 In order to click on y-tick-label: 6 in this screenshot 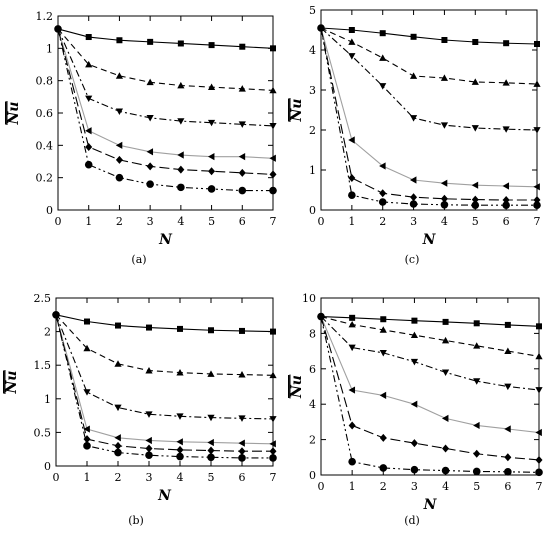, I will do `click(312, 369)`.